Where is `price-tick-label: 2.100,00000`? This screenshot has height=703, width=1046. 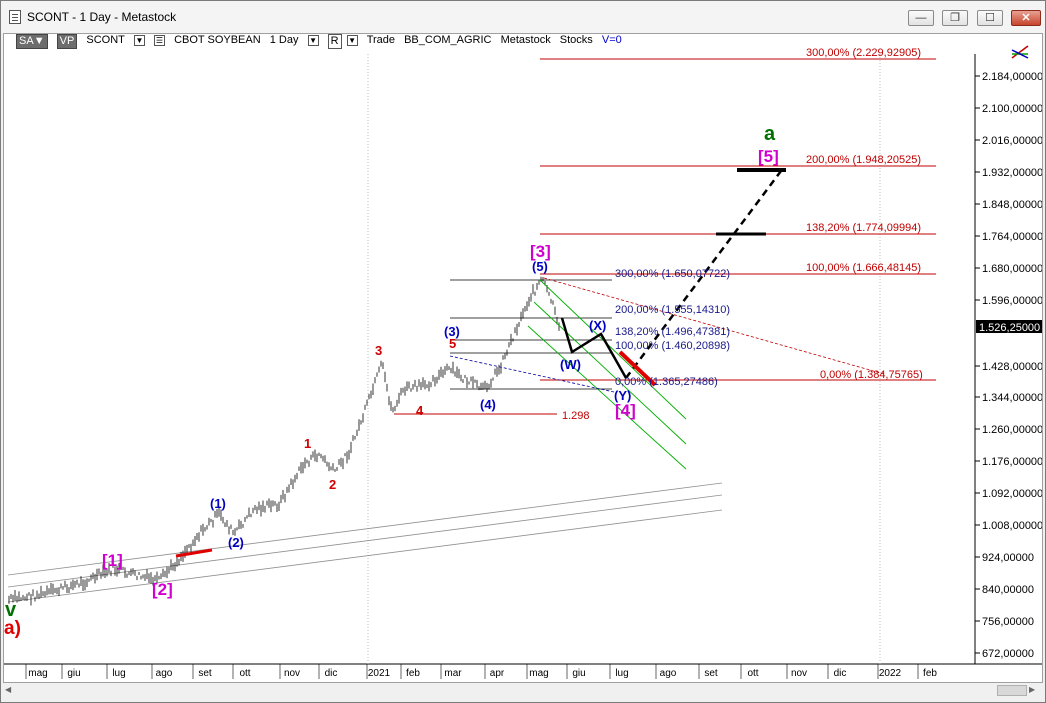 price-tick-label: 2.100,00000 is located at coordinates (1012, 109).